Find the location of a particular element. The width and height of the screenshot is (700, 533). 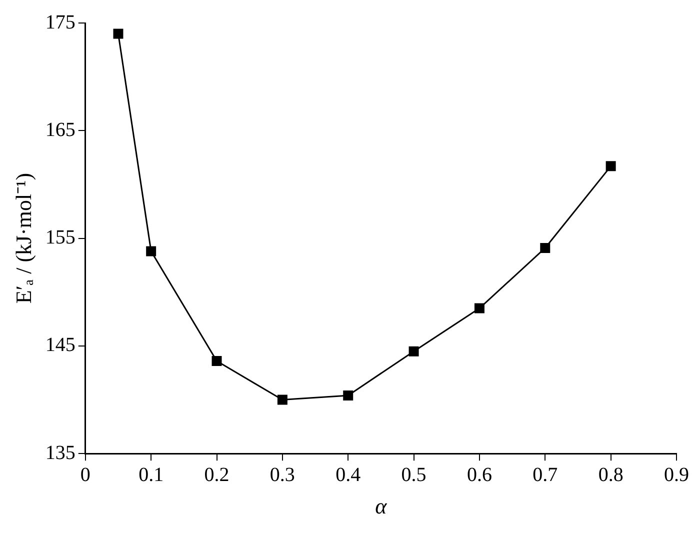

y-tick-label: 165 is located at coordinates (60, 129).